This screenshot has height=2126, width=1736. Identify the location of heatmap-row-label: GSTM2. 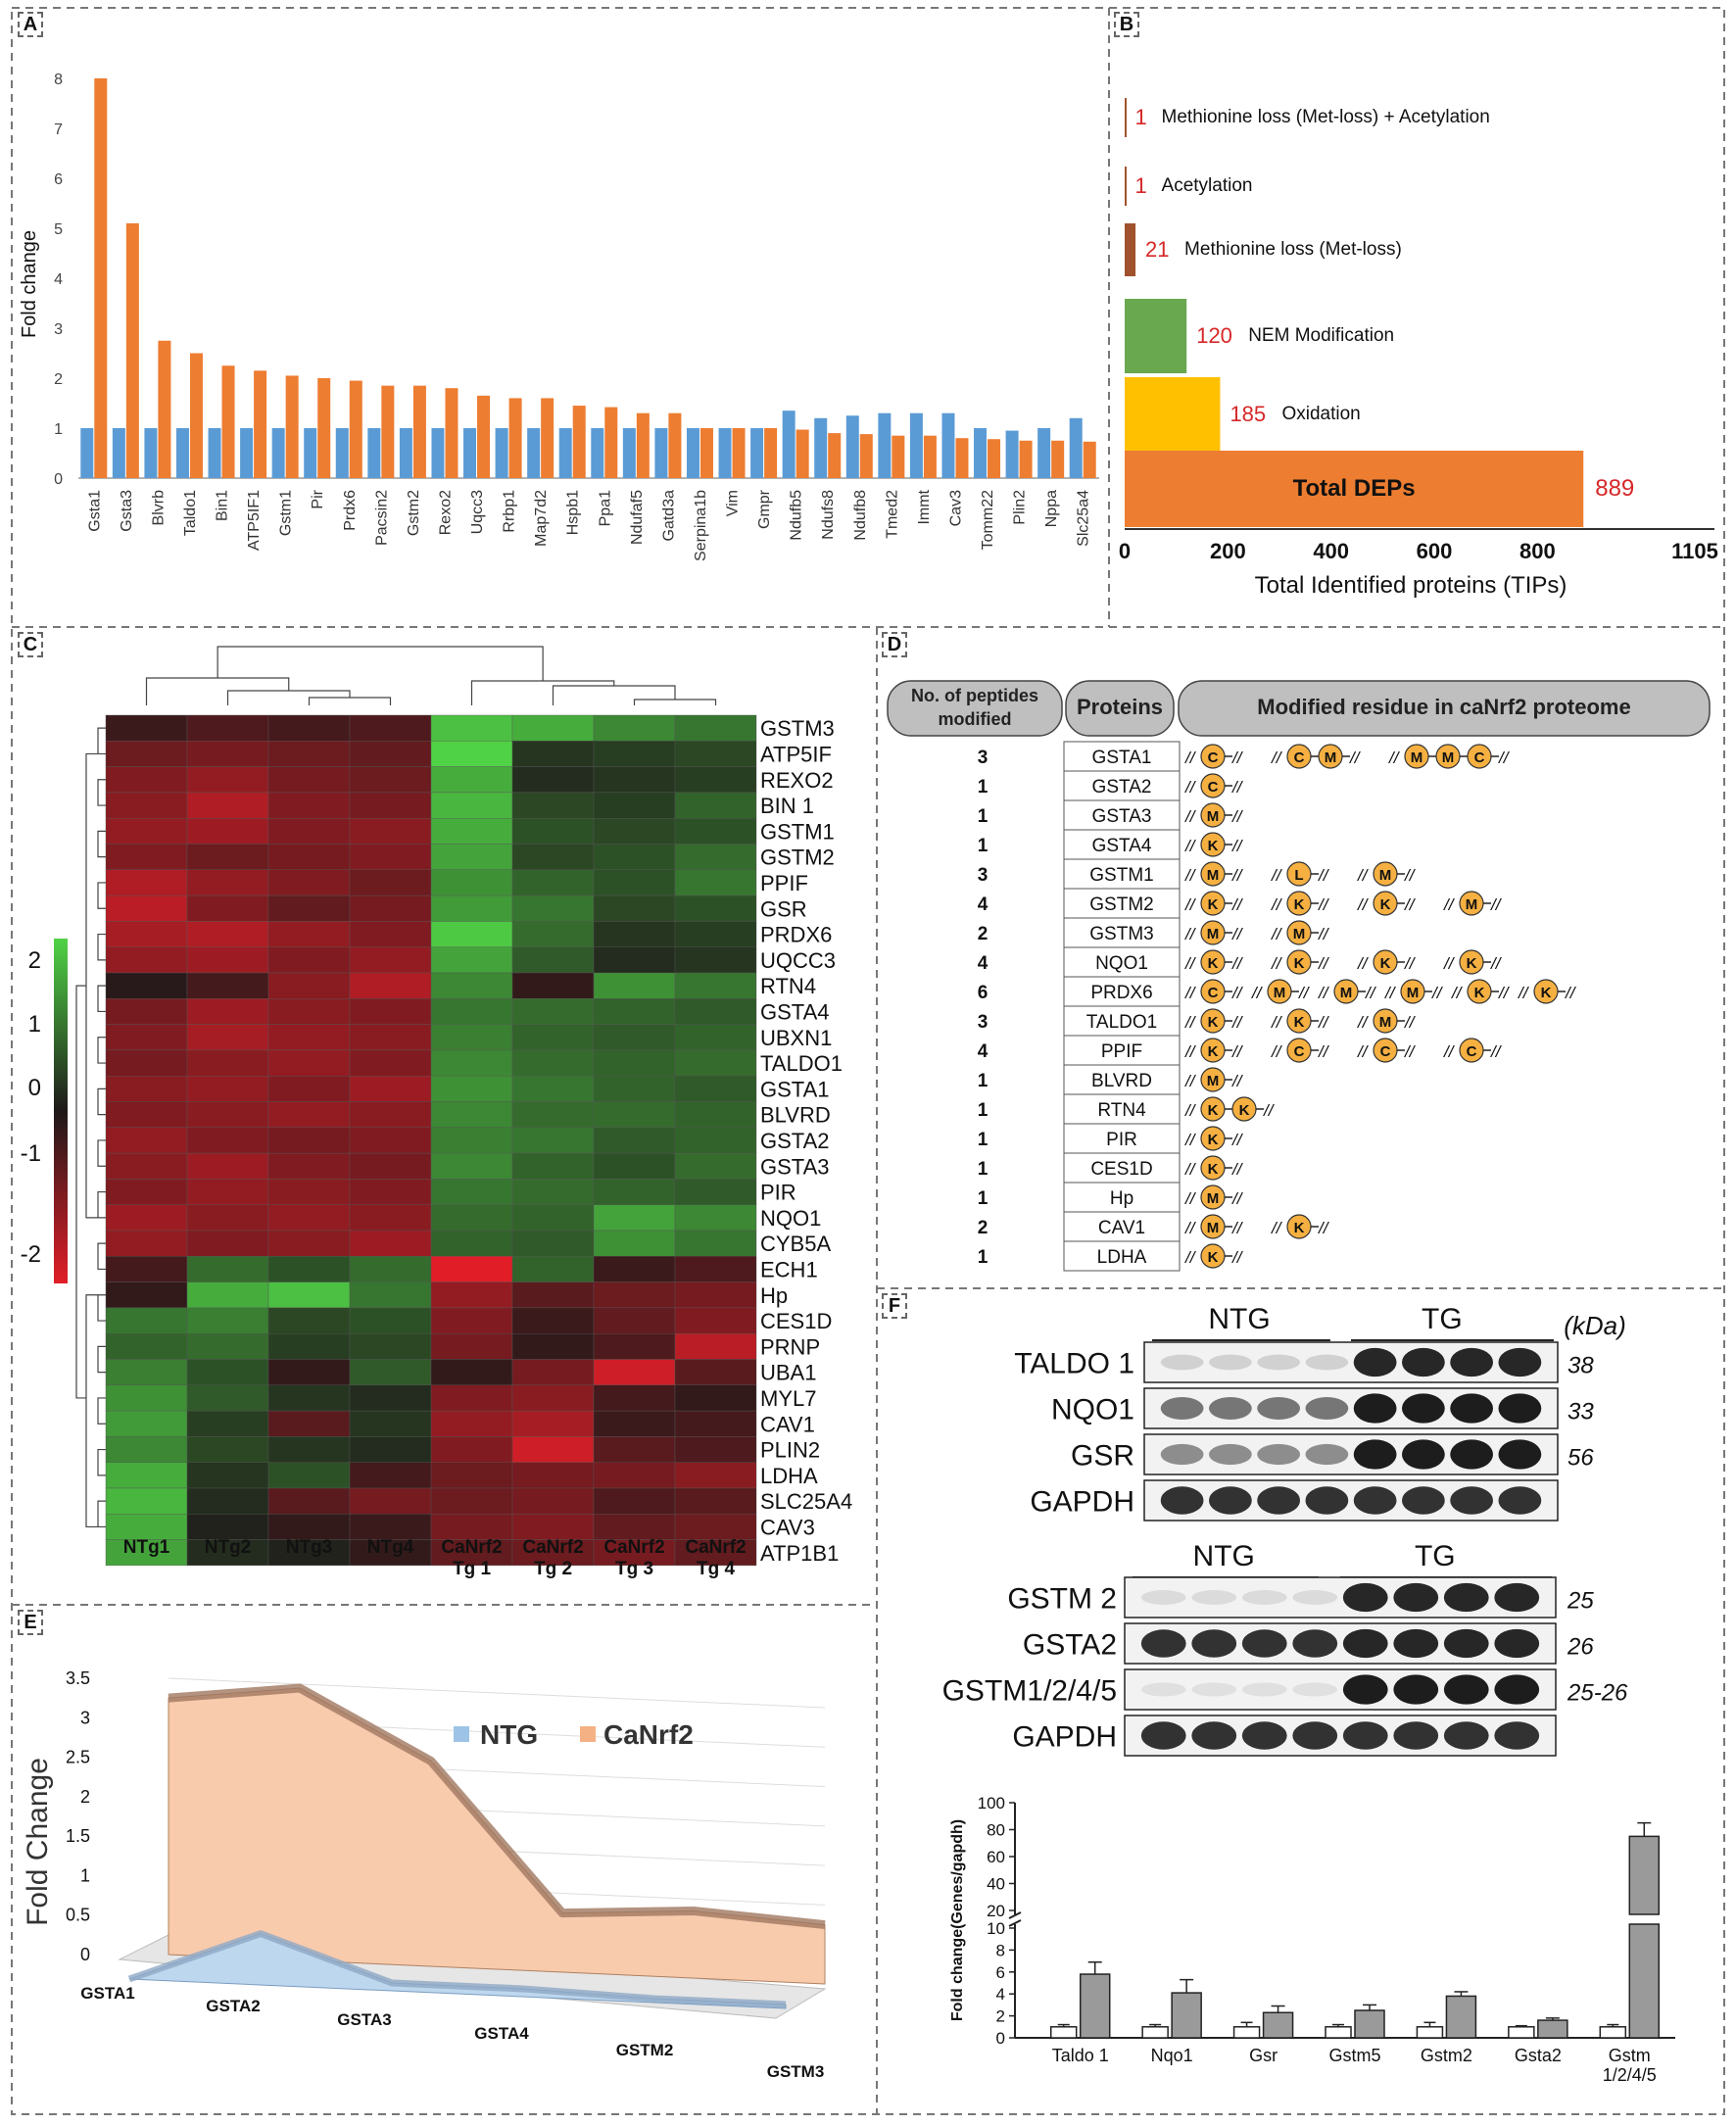
(797, 858).